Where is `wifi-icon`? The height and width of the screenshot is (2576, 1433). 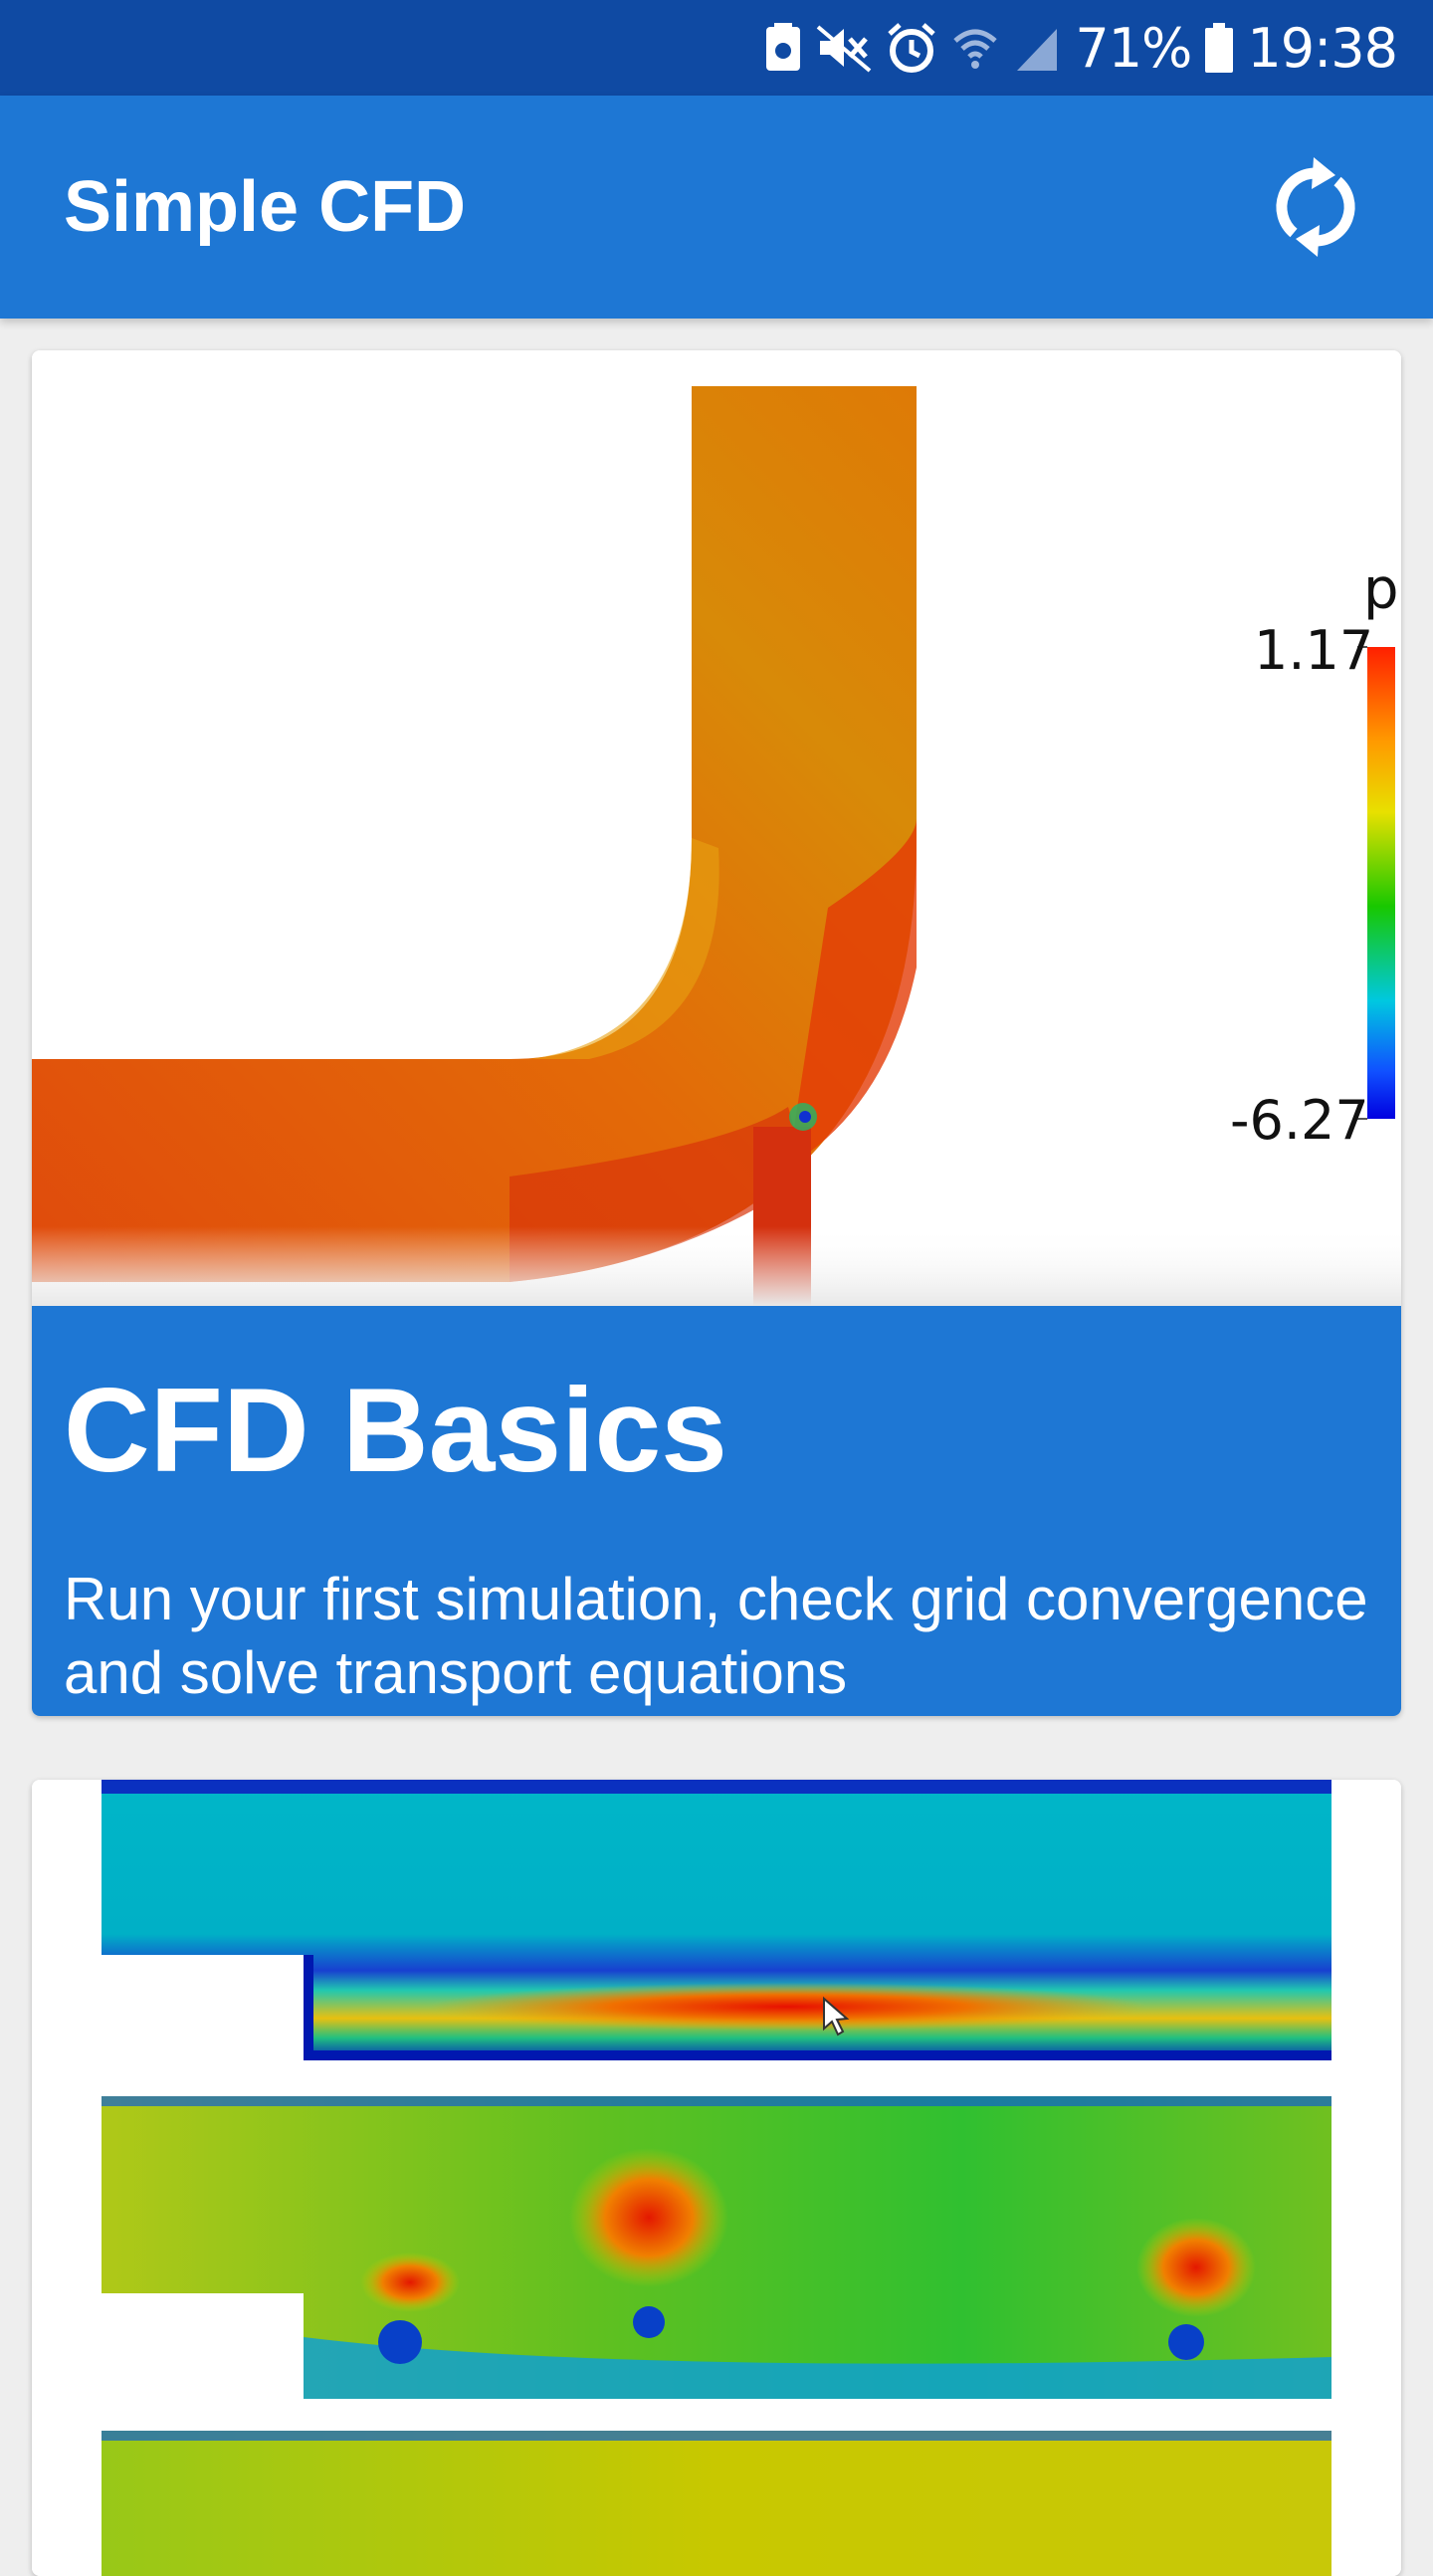 wifi-icon is located at coordinates (975, 48).